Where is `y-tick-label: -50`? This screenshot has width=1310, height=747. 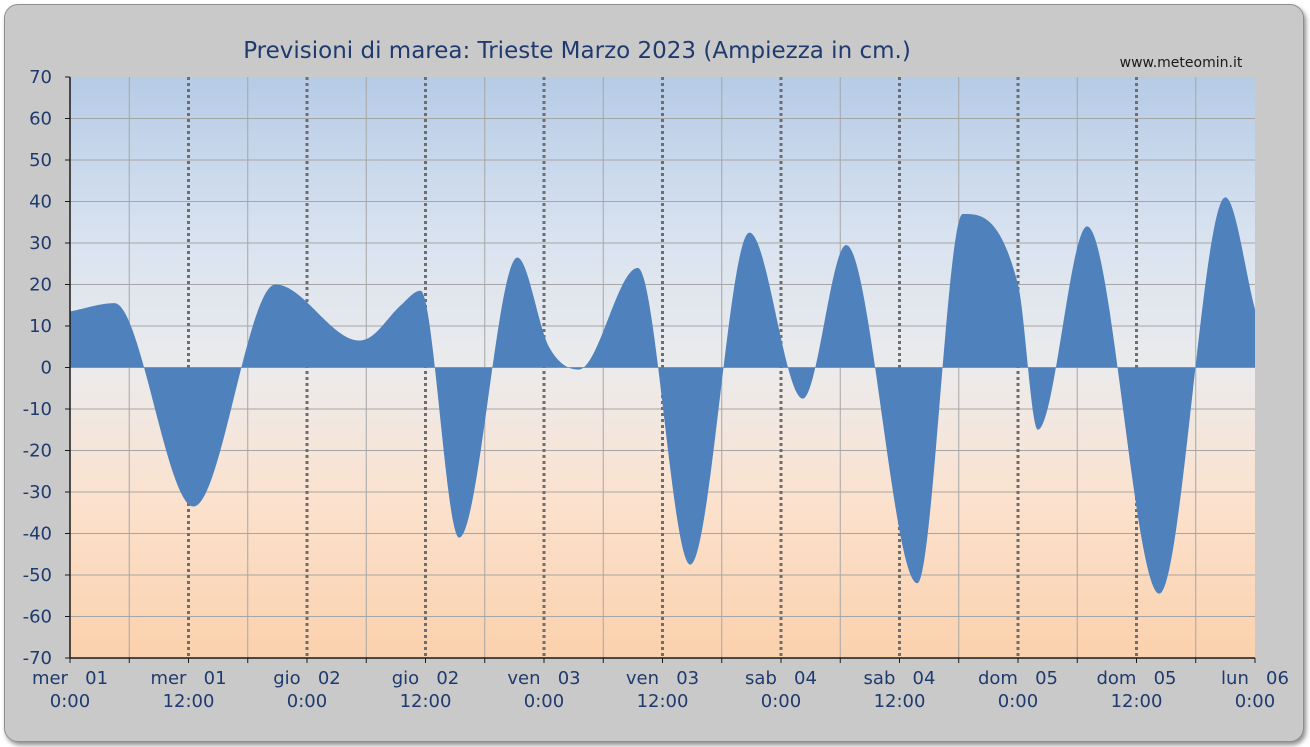
y-tick-label: -50 is located at coordinates (37, 575).